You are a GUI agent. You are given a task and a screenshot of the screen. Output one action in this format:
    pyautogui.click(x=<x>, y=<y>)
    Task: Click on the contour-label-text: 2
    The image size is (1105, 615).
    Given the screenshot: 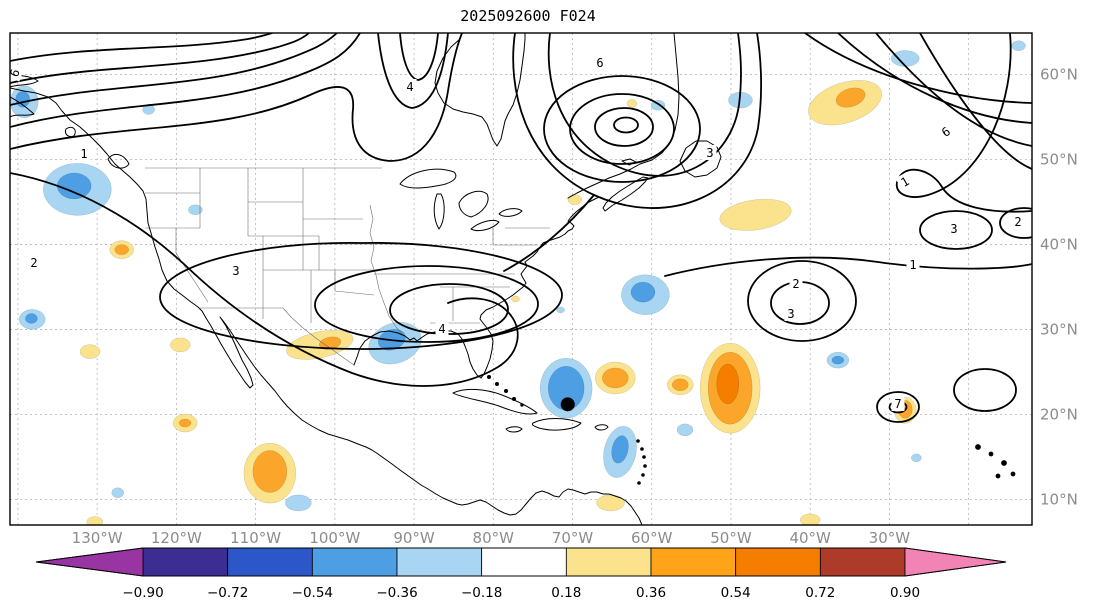 What is the action you would take?
    pyautogui.click(x=1017, y=222)
    